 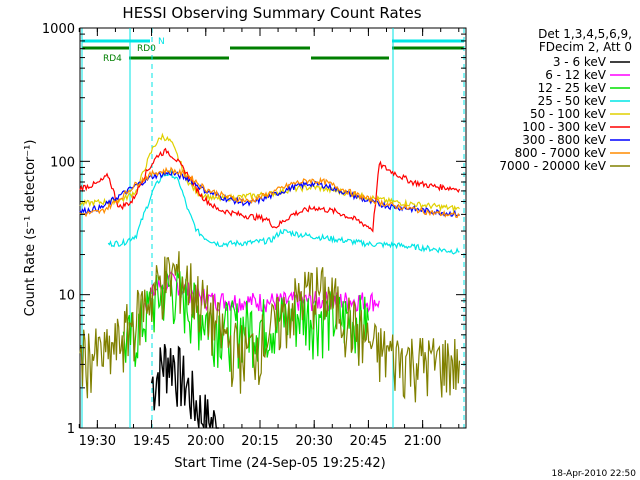 What do you see at coordinates (112, 59) in the screenshot?
I see `flag-label-rd4: RD4` at bounding box center [112, 59].